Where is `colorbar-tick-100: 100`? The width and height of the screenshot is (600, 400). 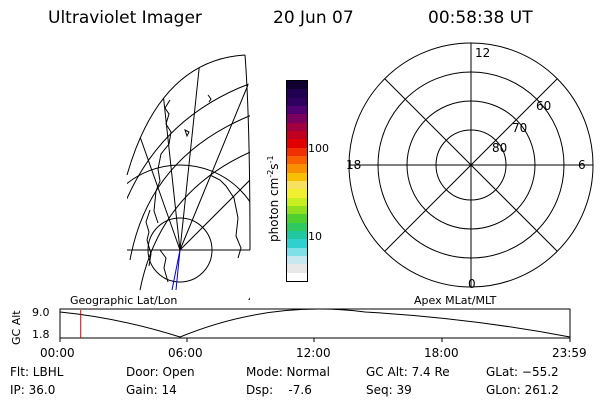
colorbar-tick-100: 100 is located at coordinates (318, 148).